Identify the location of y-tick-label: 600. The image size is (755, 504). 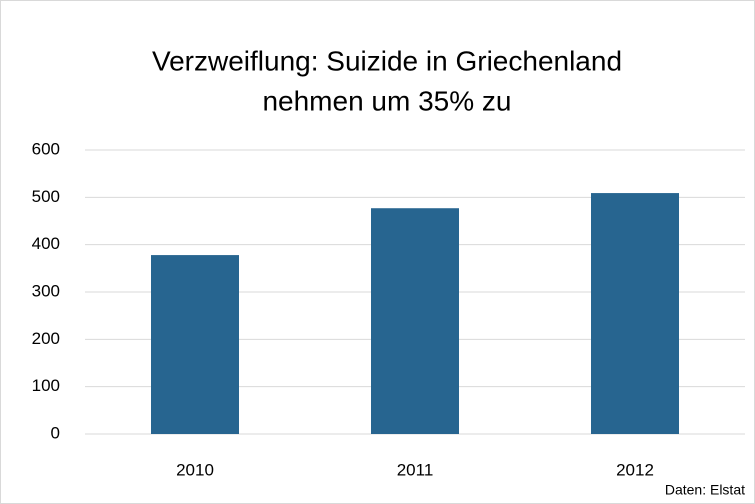
(46, 148).